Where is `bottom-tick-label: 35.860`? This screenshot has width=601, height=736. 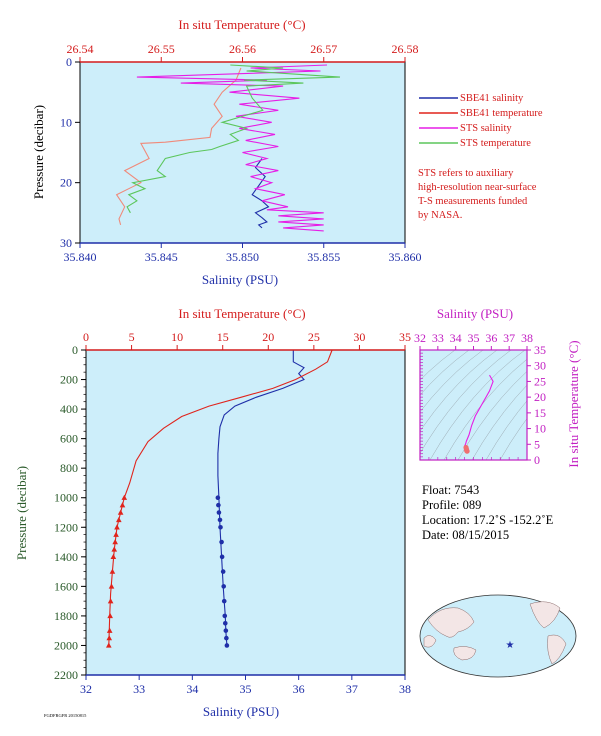
bottom-tick-label: 35.860 is located at coordinates (405, 257).